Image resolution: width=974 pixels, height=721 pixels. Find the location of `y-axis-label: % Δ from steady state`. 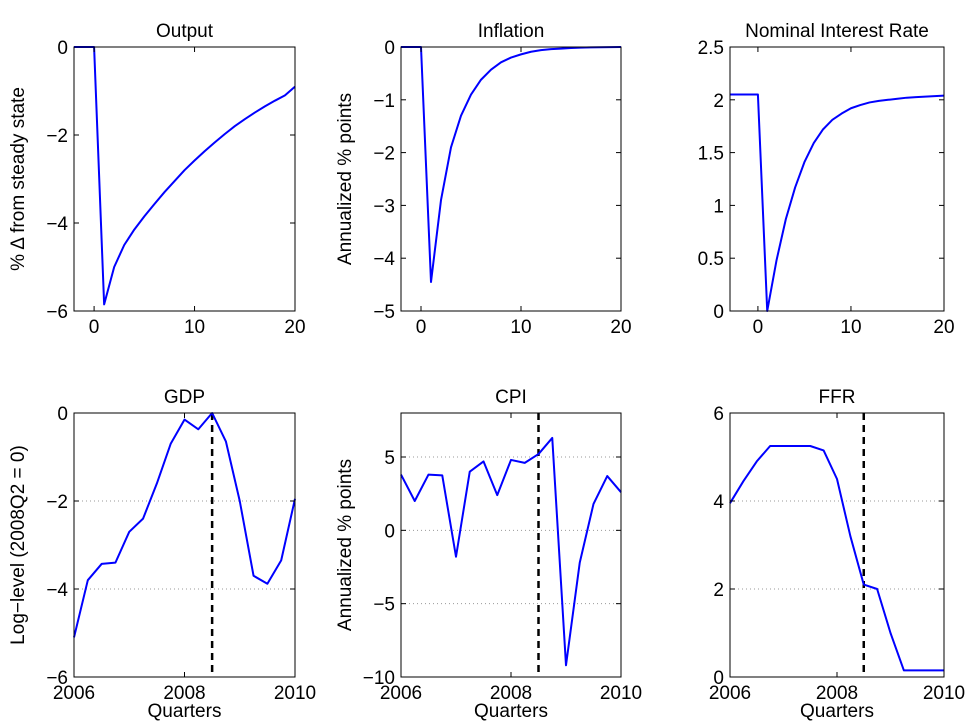

y-axis-label: % Δ from steady state is located at coordinates (18, 179).